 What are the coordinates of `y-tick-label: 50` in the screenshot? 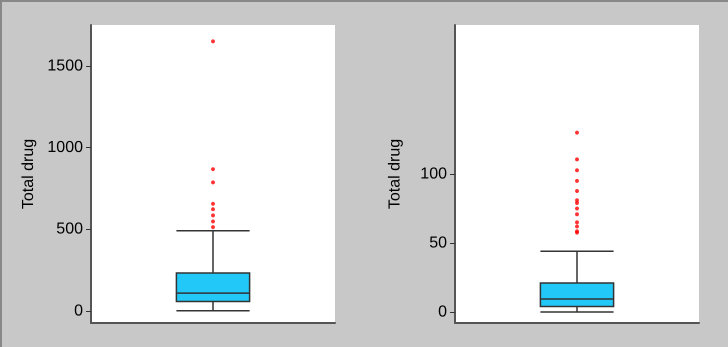 It's located at (438, 243).